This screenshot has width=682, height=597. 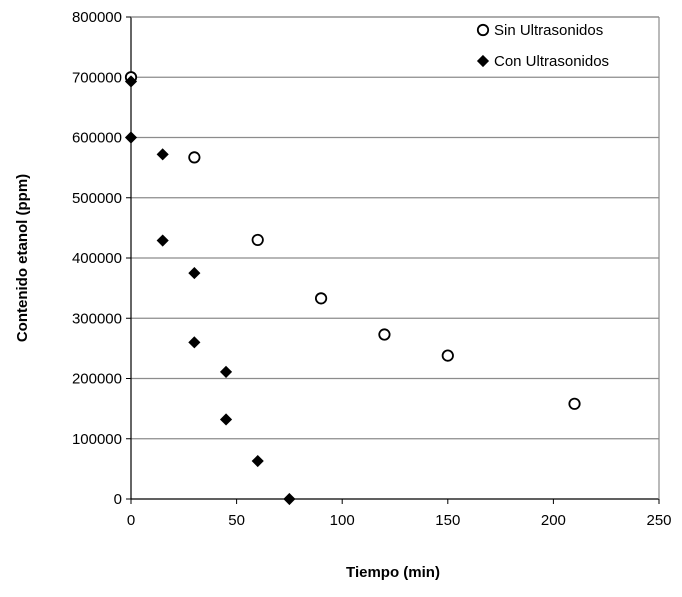 I want to click on x-tick-label: 0, so click(x=131, y=520).